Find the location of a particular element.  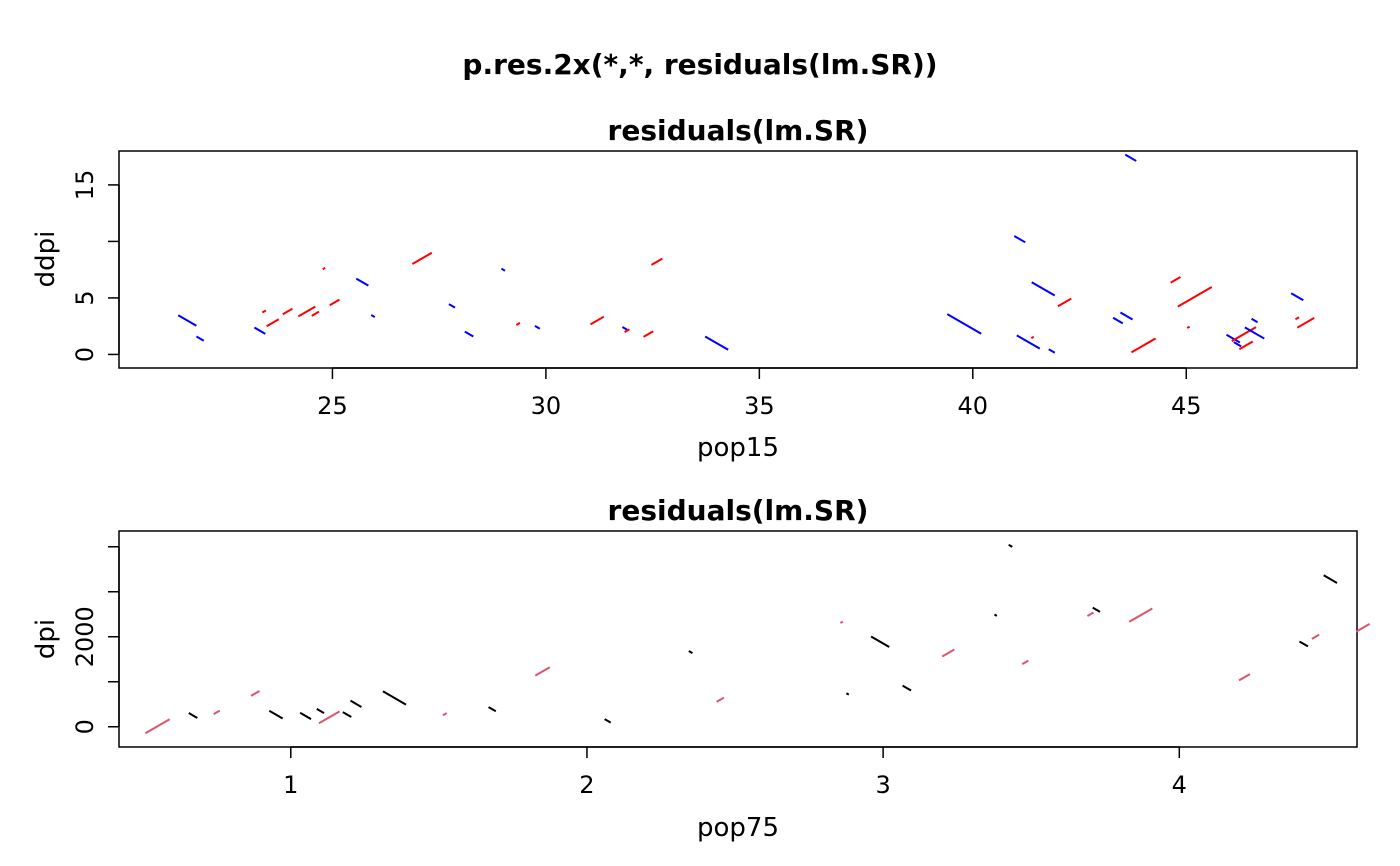

y-tick-label: 15 is located at coordinates (85, 185).